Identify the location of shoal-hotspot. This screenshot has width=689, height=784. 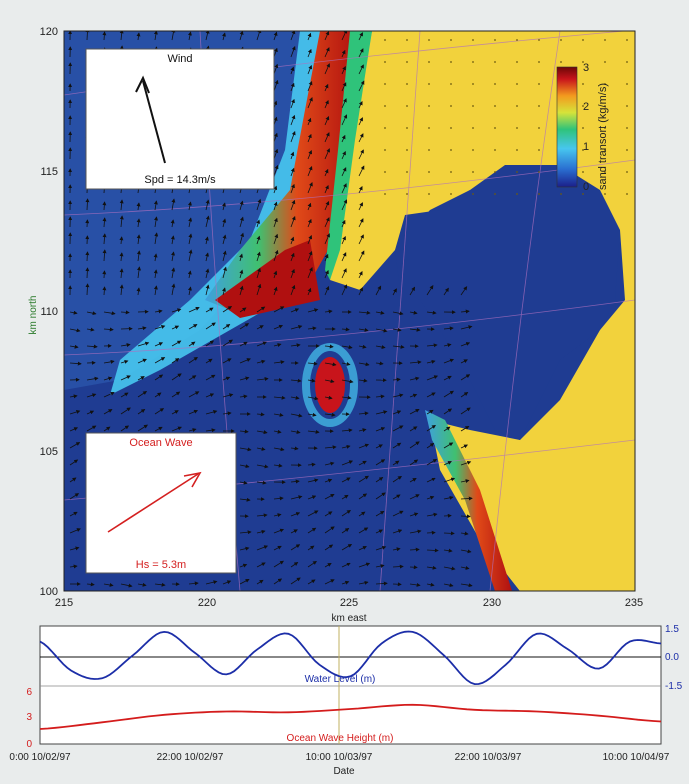
(330, 385).